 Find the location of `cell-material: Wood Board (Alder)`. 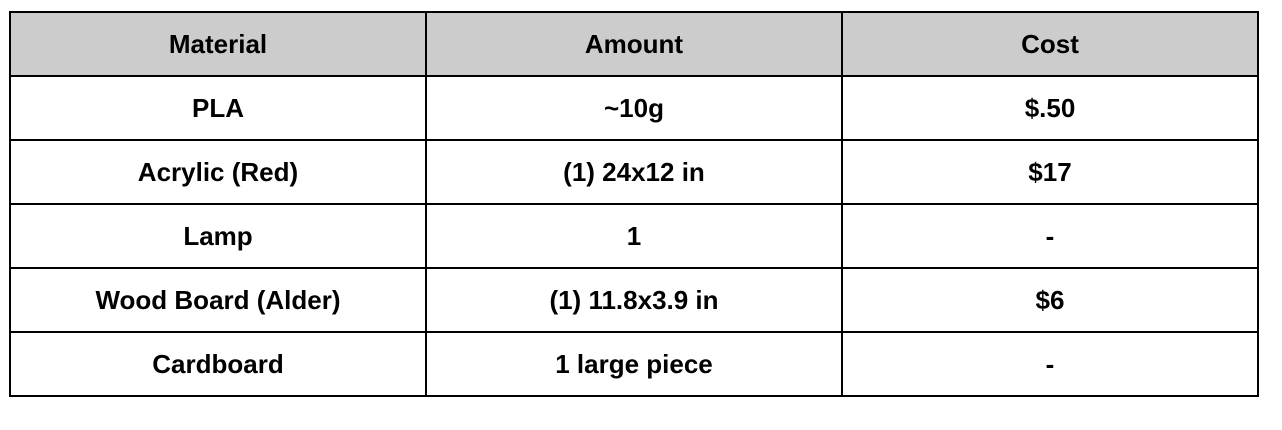

cell-material: Wood Board (Alder) is located at coordinates (218, 300).